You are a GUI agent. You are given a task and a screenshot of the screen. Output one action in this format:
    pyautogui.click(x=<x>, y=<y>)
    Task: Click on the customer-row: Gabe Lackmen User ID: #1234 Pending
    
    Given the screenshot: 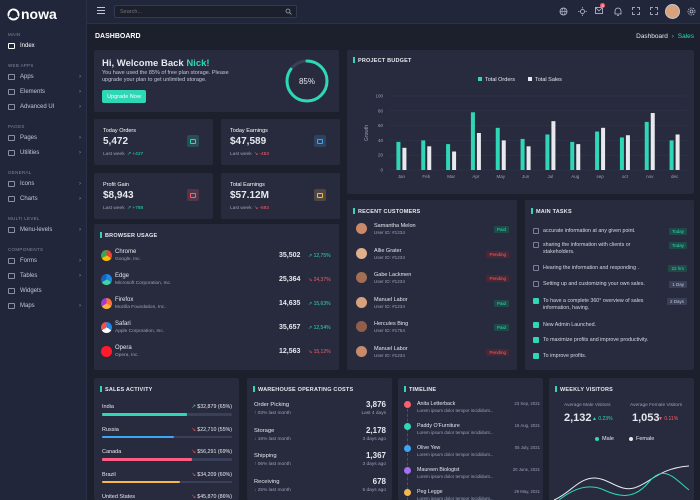 What is the action you would take?
    pyautogui.click(x=432, y=281)
    